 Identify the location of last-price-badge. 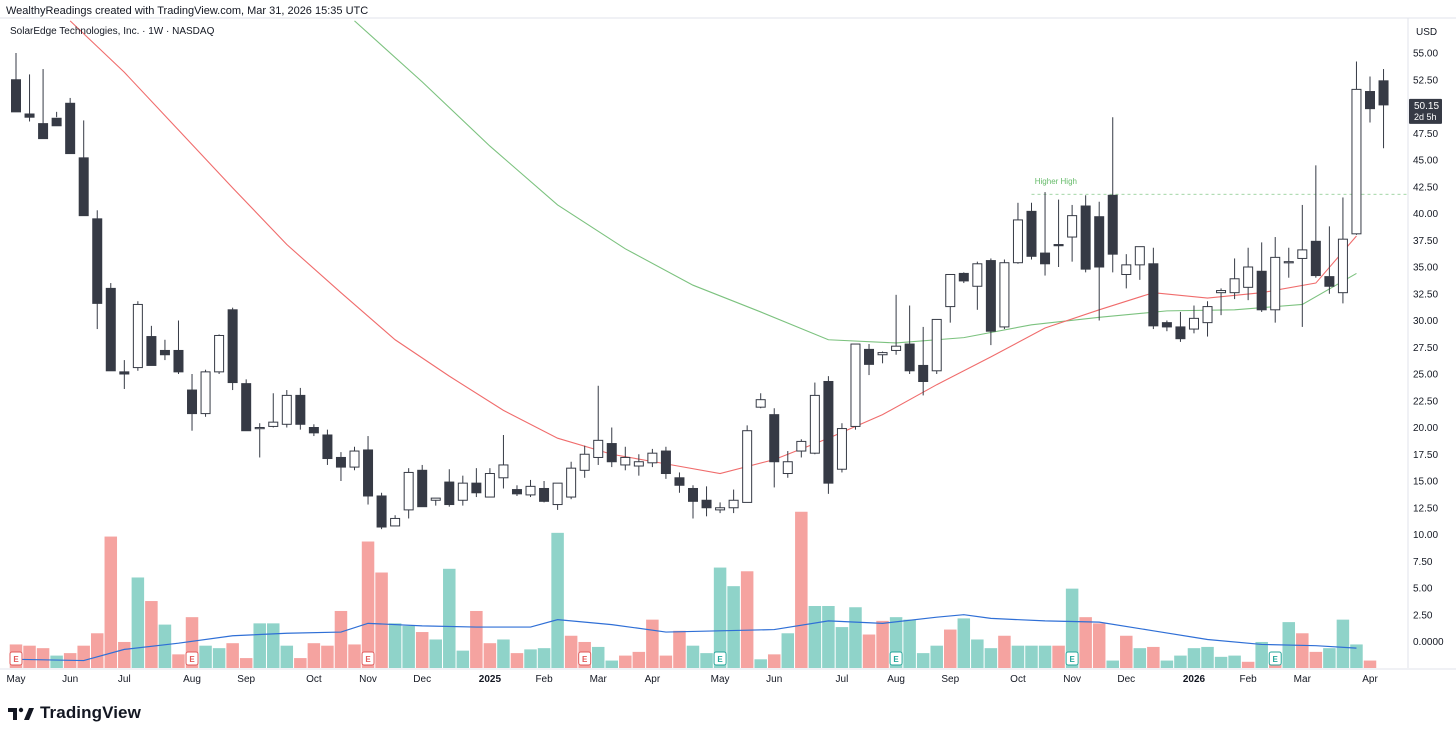
(1425, 111).